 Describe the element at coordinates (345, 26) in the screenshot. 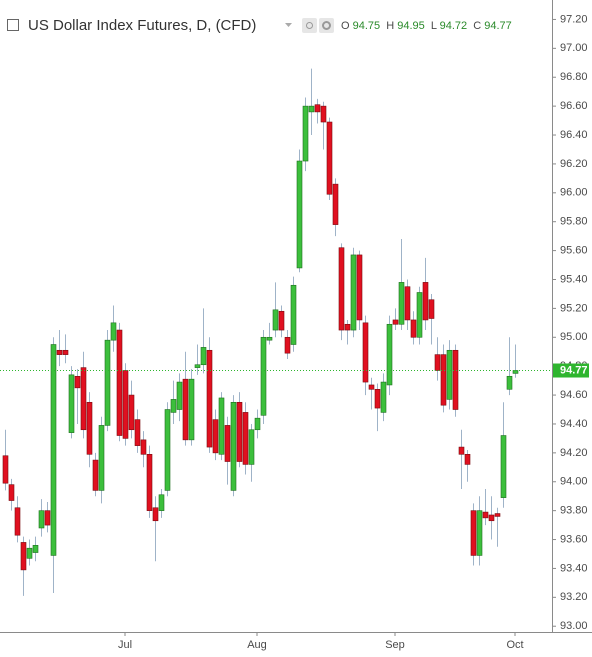

I see `ohlc-label: O` at that location.